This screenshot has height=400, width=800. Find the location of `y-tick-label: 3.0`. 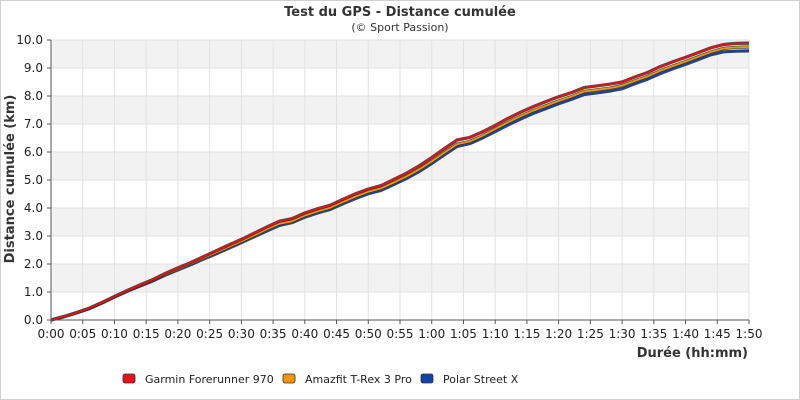

y-tick-label: 3.0 is located at coordinates (33, 236).